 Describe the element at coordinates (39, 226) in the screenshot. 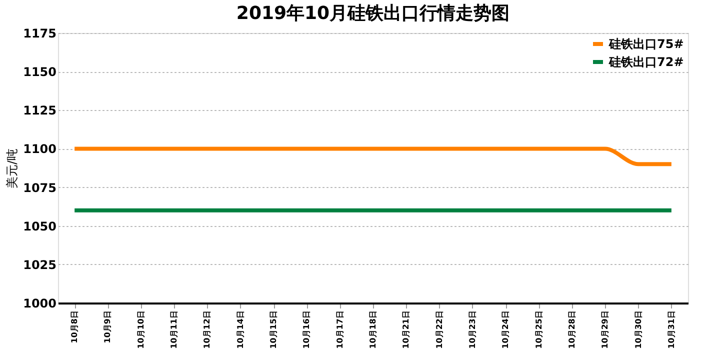

I see `y-tick-label: 1050` at that location.